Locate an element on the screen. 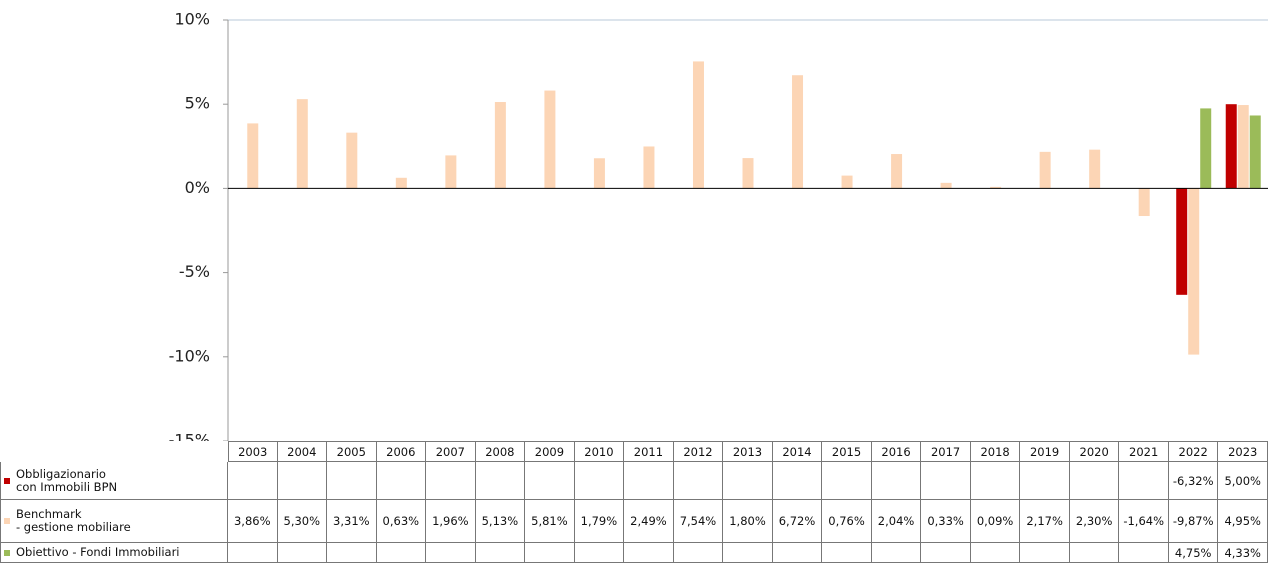 This screenshot has width=1269, height=563. legend-label: Benchmark - gestione mobiliare is located at coordinates (73, 520).